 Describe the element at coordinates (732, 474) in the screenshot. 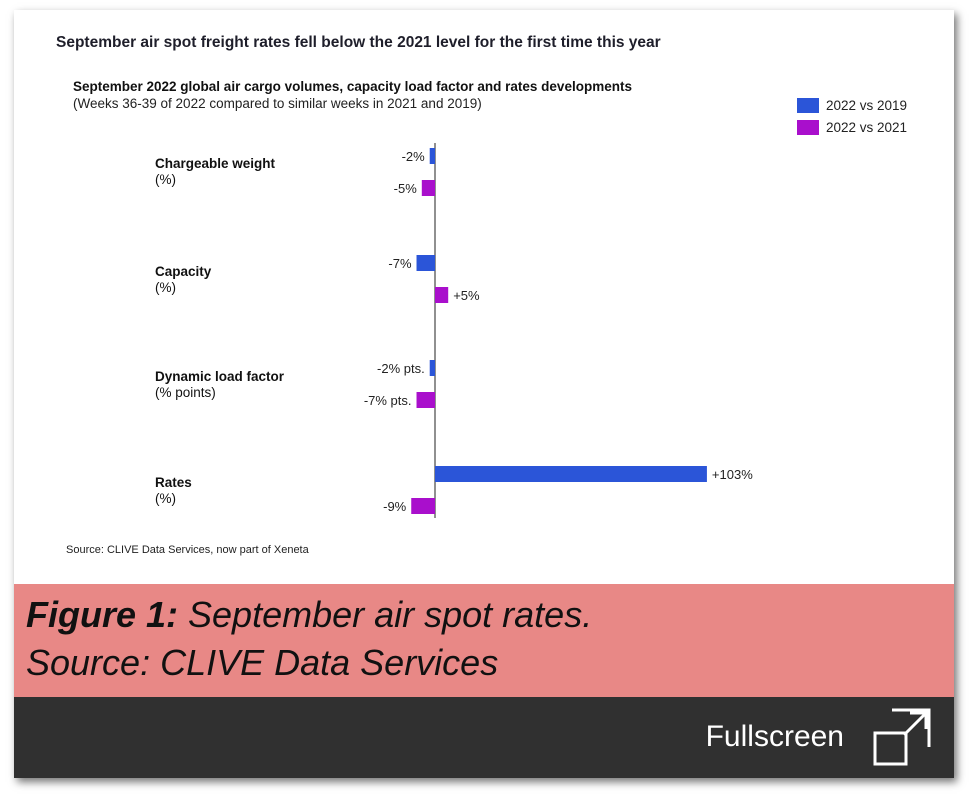

I see `data-label: +103%` at that location.